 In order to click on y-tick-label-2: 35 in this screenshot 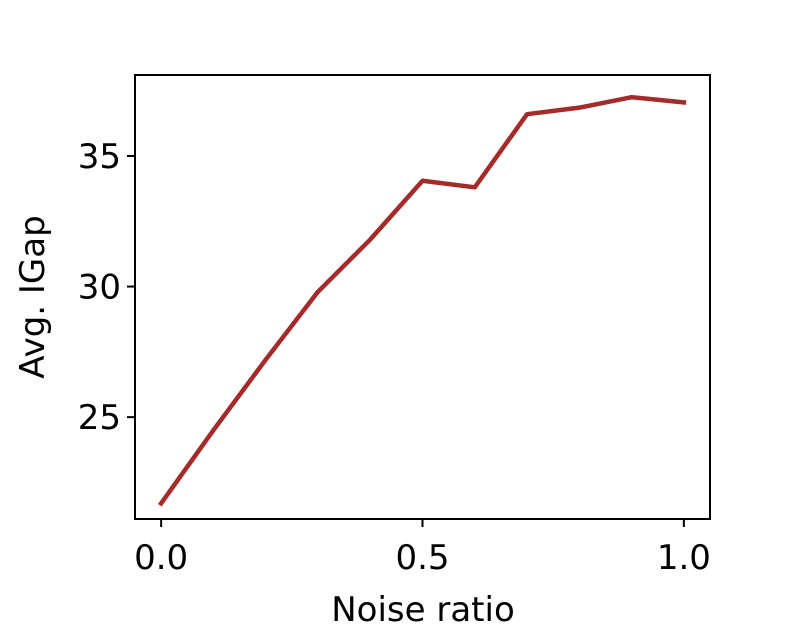, I will do `click(99, 157)`.